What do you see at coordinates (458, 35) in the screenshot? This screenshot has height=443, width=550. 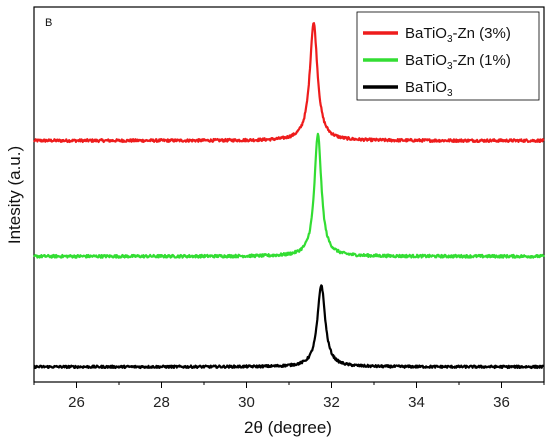 I see `legend-label-1: BaTiO3-Zn (3%)` at bounding box center [458, 35].